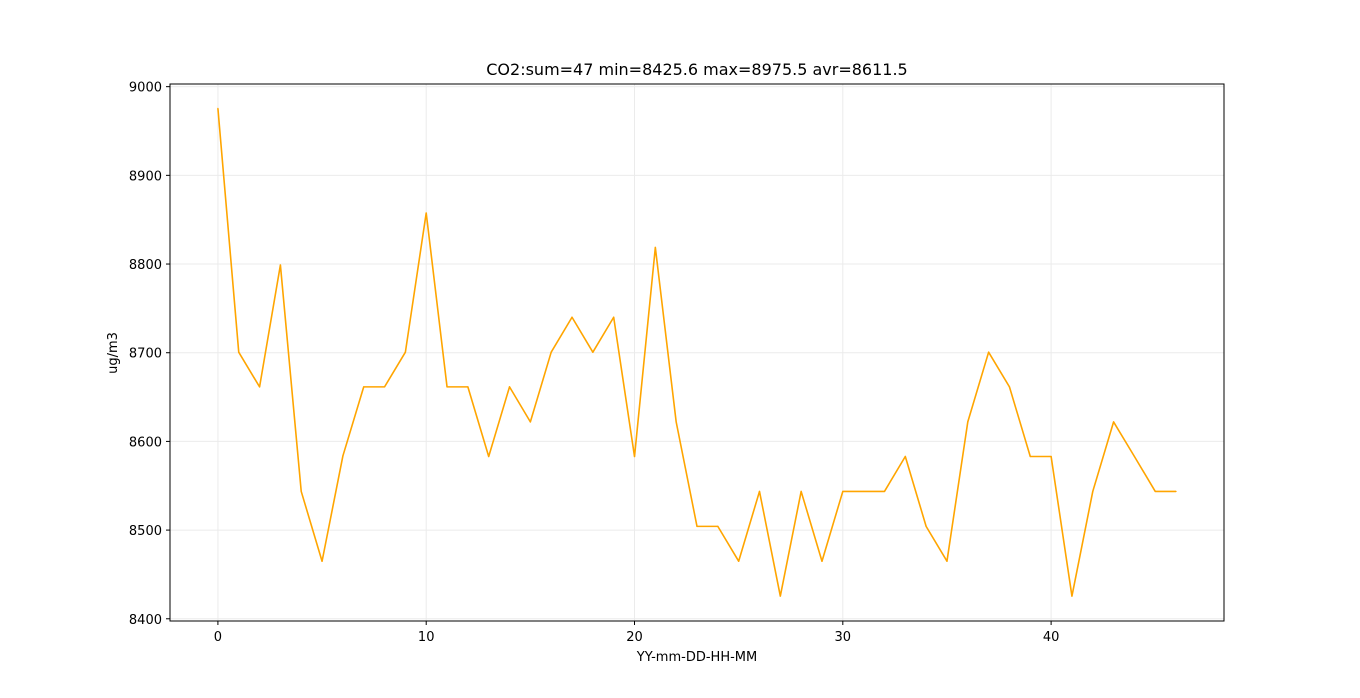 Image resolution: width=1360 pixels, height=698 pixels. I want to click on x-tick-label: 10, so click(426, 637).